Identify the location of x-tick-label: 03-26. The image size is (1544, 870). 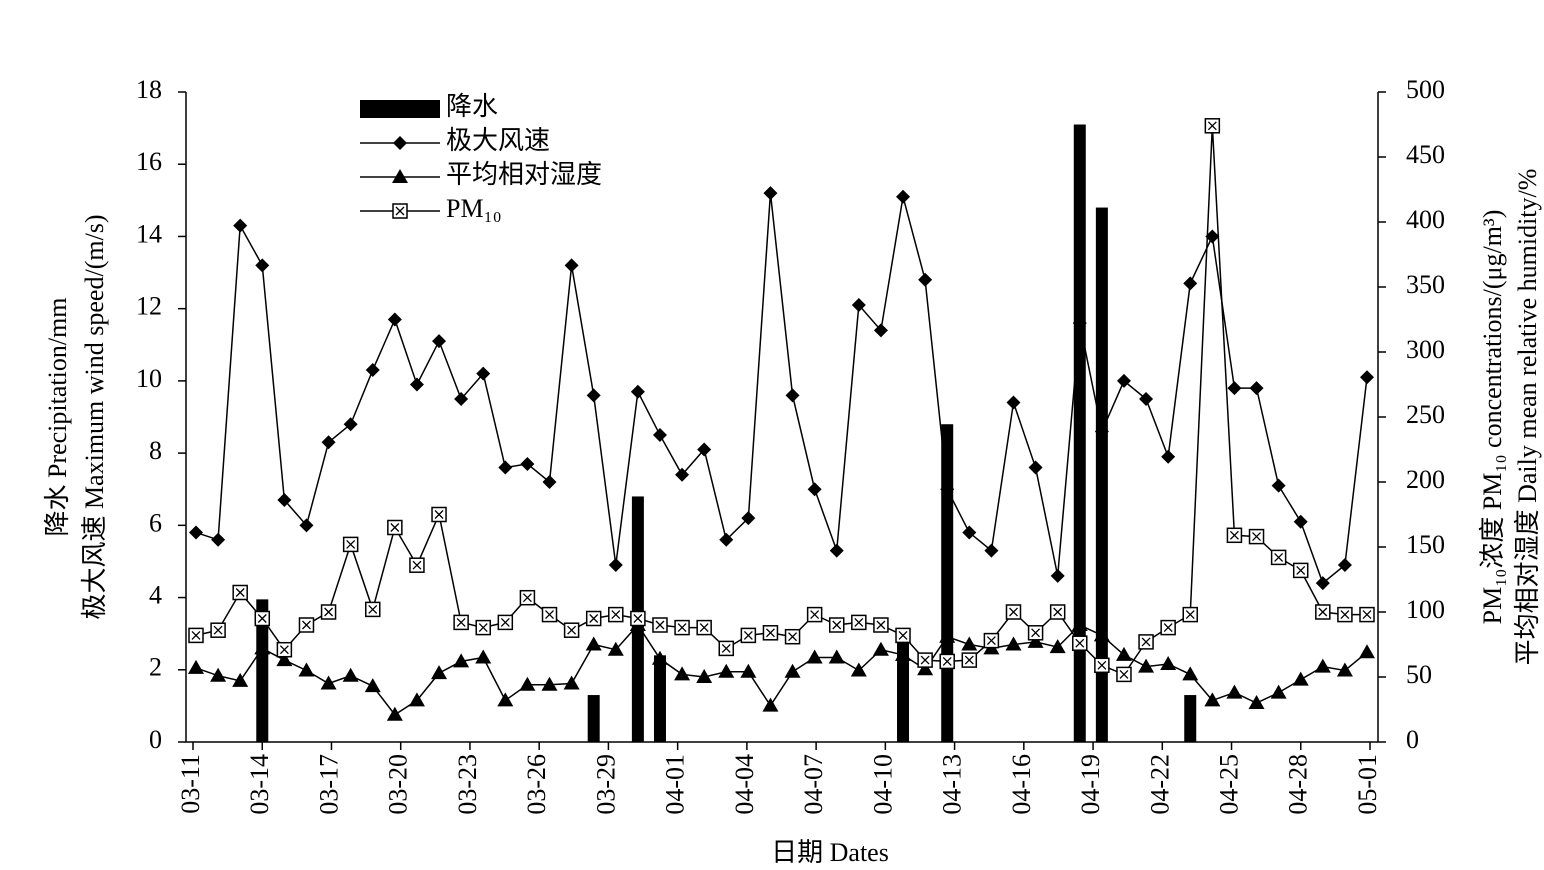
(536, 784).